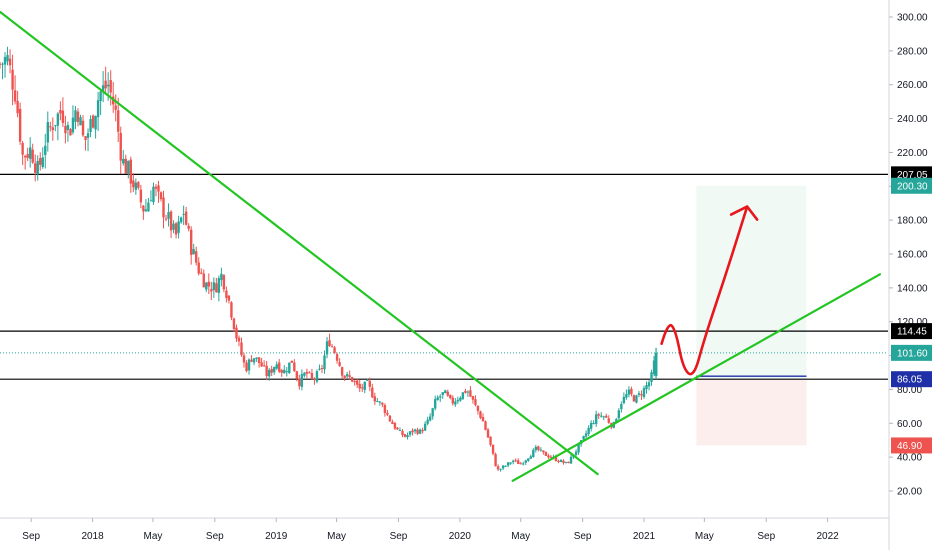 This screenshot has width=932, height=550. Describe the element at coordinates (909, 390) in the screenshot. I see `y-tick-label: 80.00` at that location.